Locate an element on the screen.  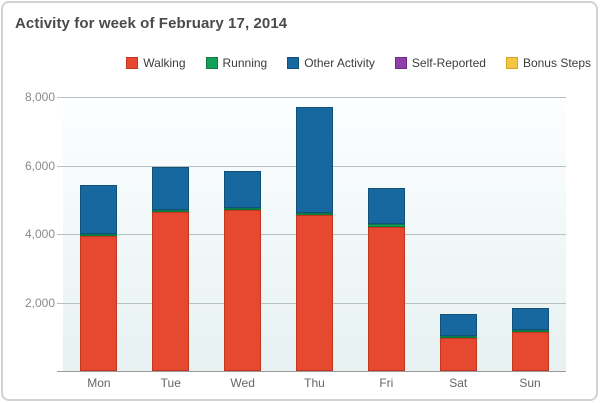
legend-swatch-walking is located at coordinates (132, 63).